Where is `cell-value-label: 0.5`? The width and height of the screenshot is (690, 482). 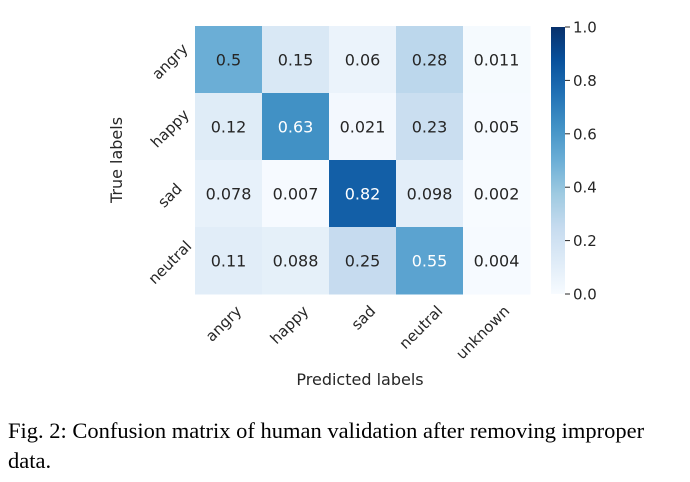 cell-value-label: 0.5 is located at coordinates (228, 60).